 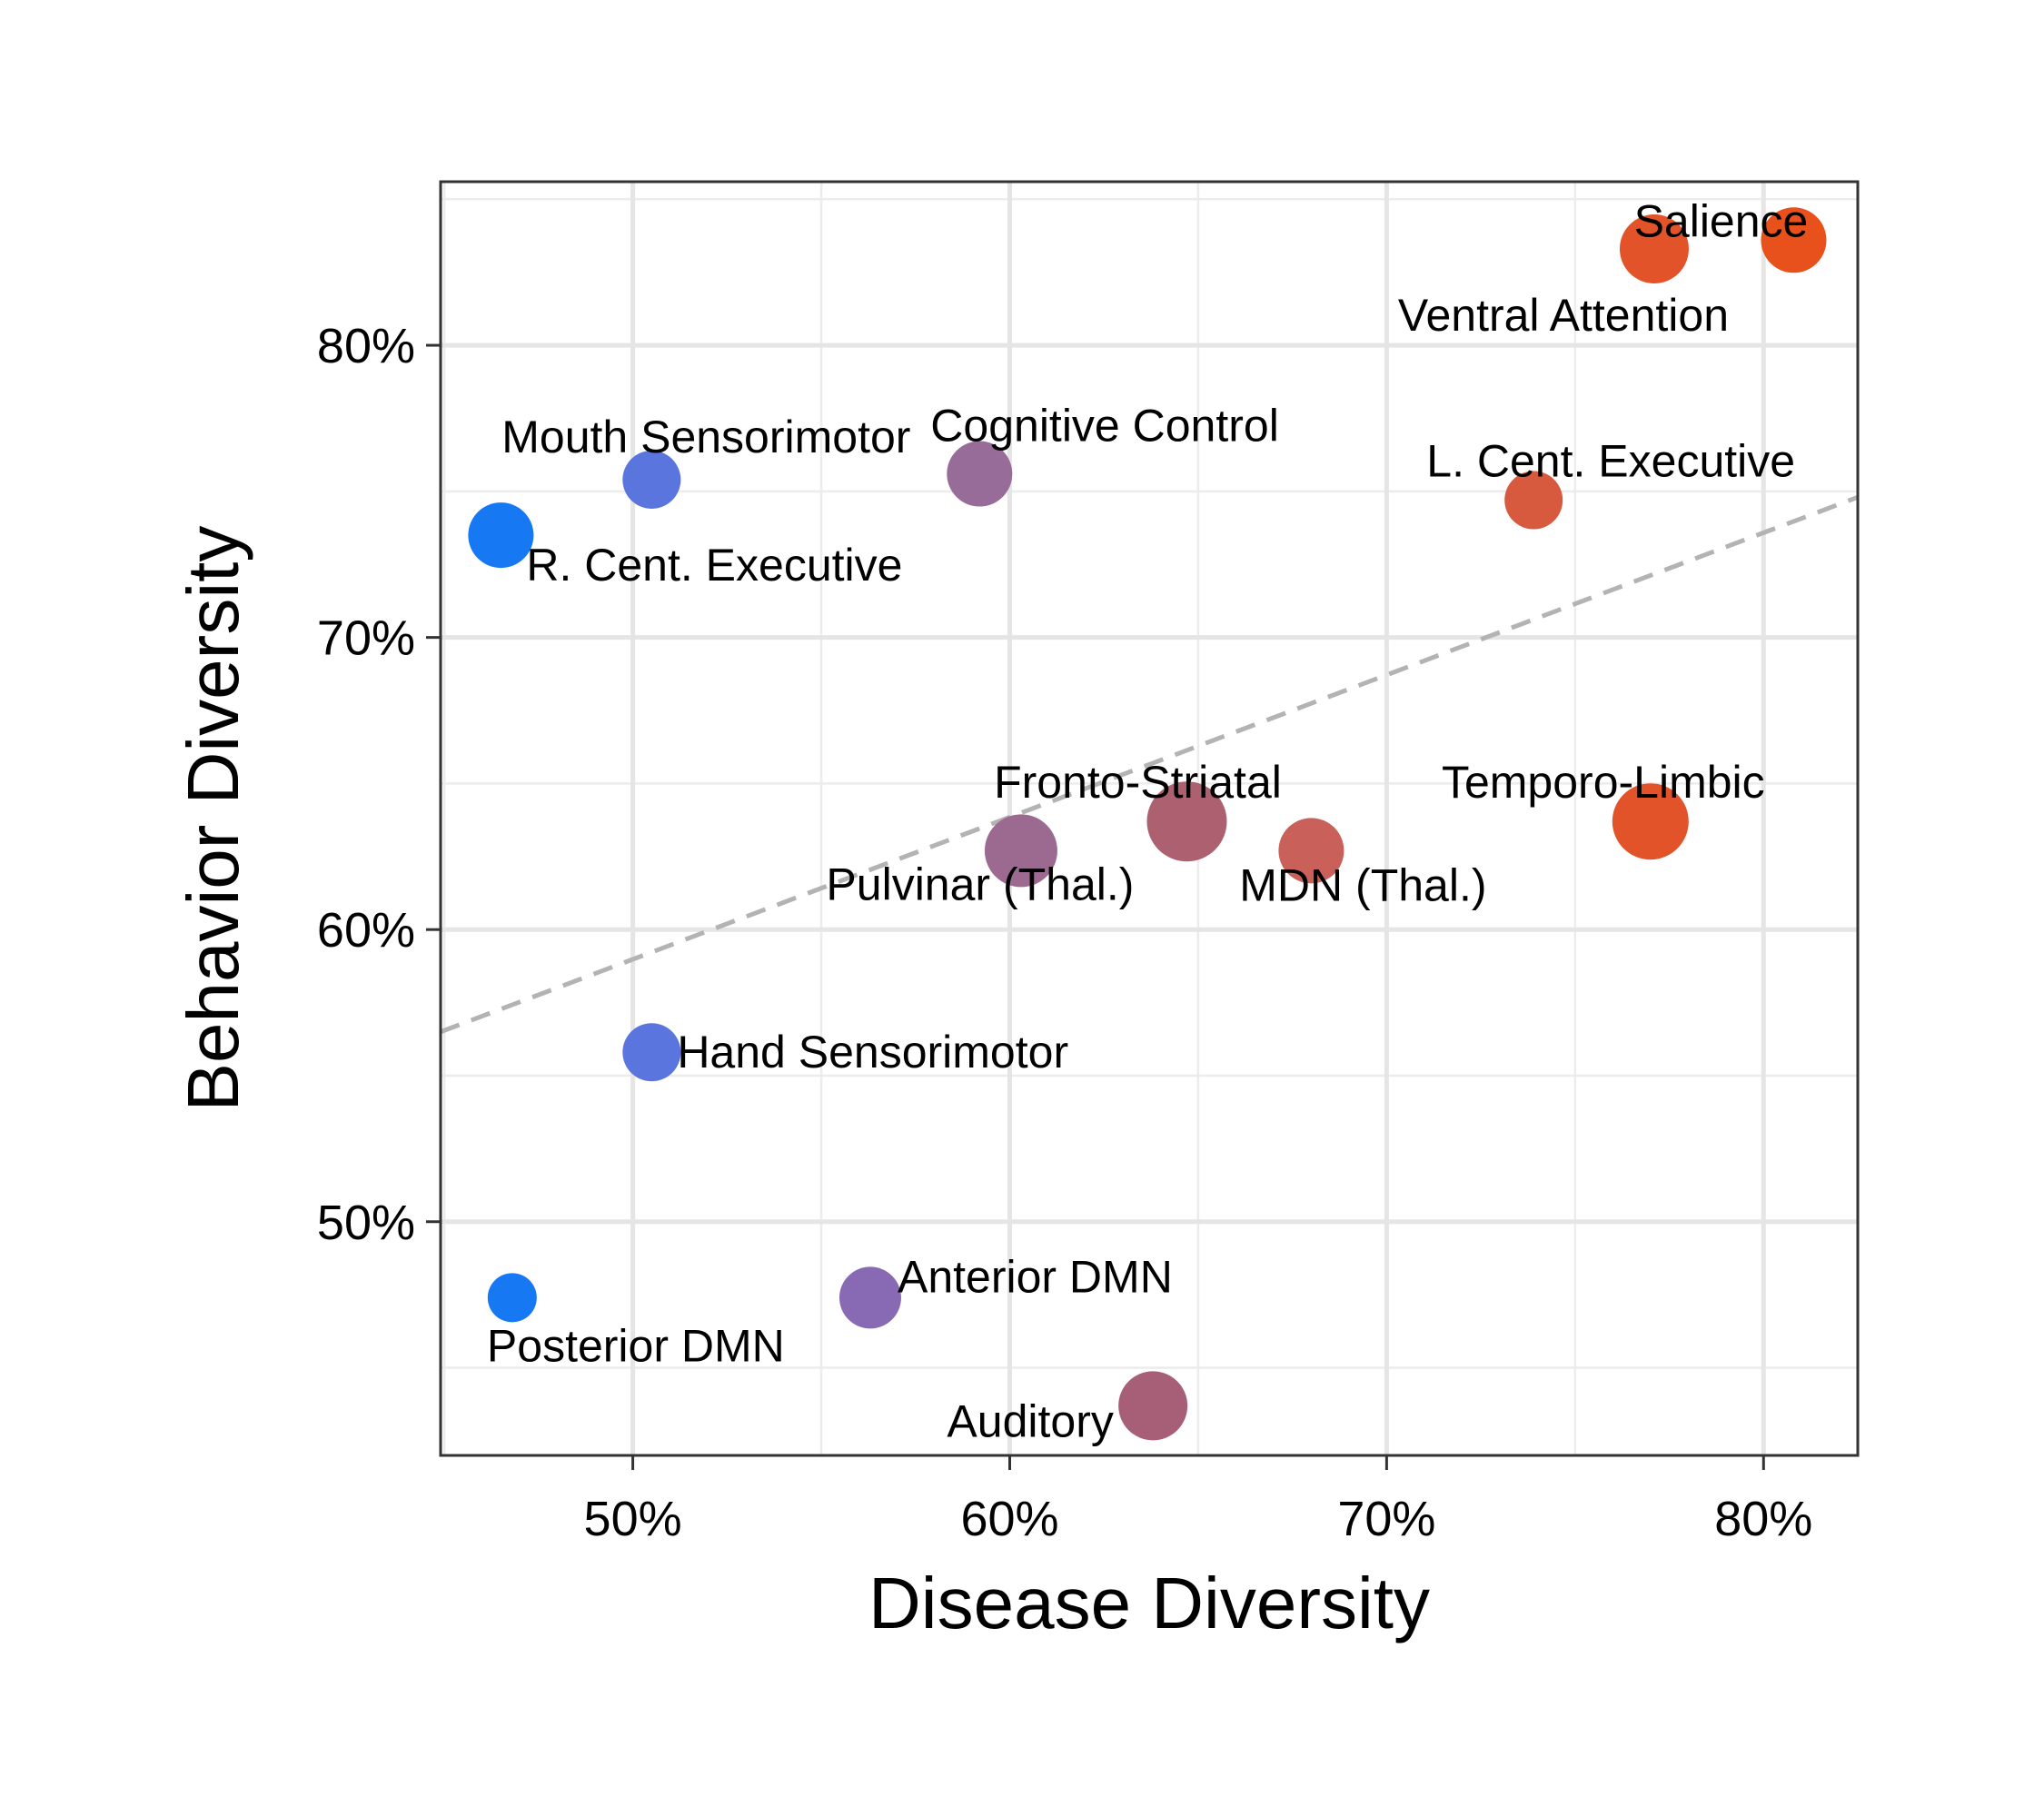 I want to click on point-label-l-cent-executive: L. Cent. Executive, so click(x=1611, y=461).